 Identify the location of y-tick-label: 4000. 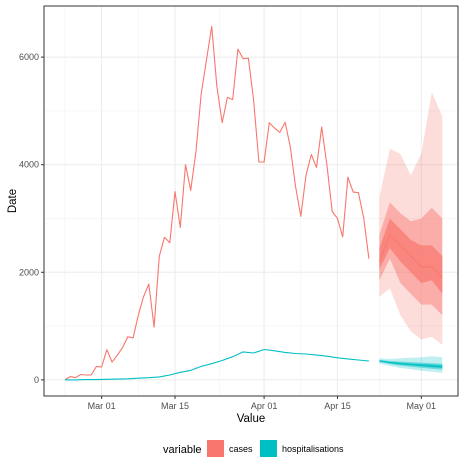
(29, 165).